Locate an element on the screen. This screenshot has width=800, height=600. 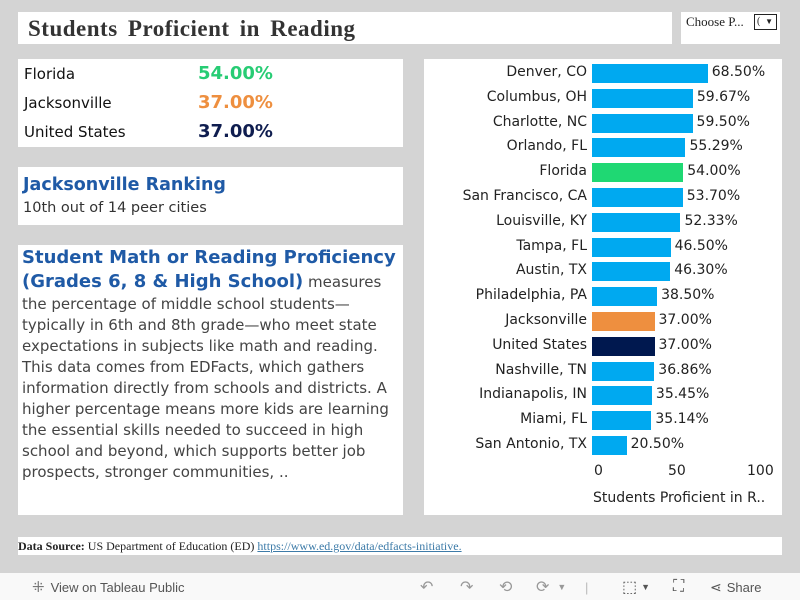
bar-row: Charlotte, NC 59.50% is located at coordinates (603, 123).